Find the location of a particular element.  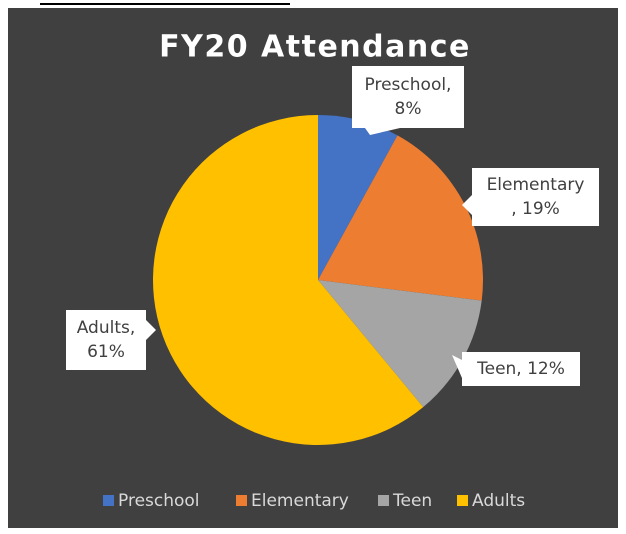

data-label: Adults, is located at coordinates (106, 328).